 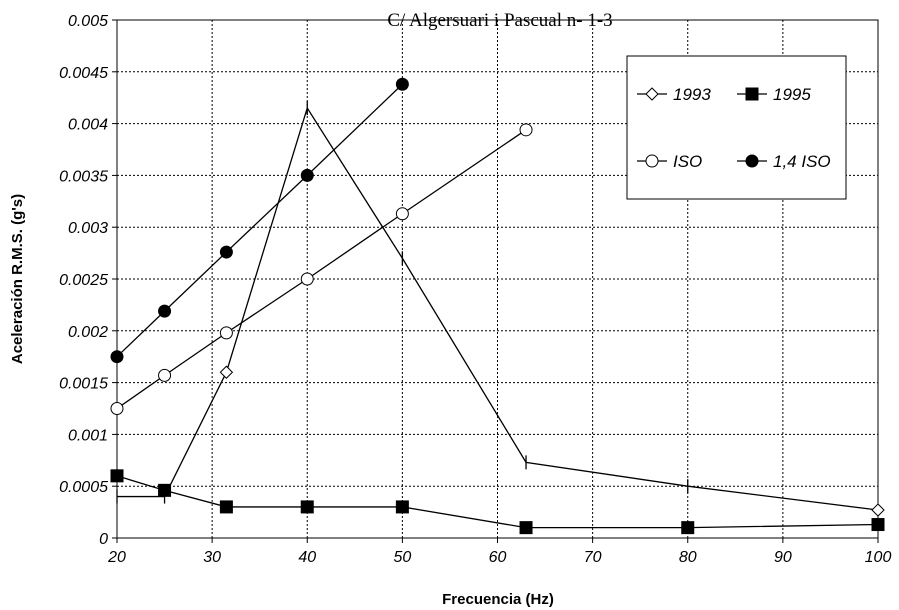 I want to click on legend-item: ISO, so click(x=669, y=161).